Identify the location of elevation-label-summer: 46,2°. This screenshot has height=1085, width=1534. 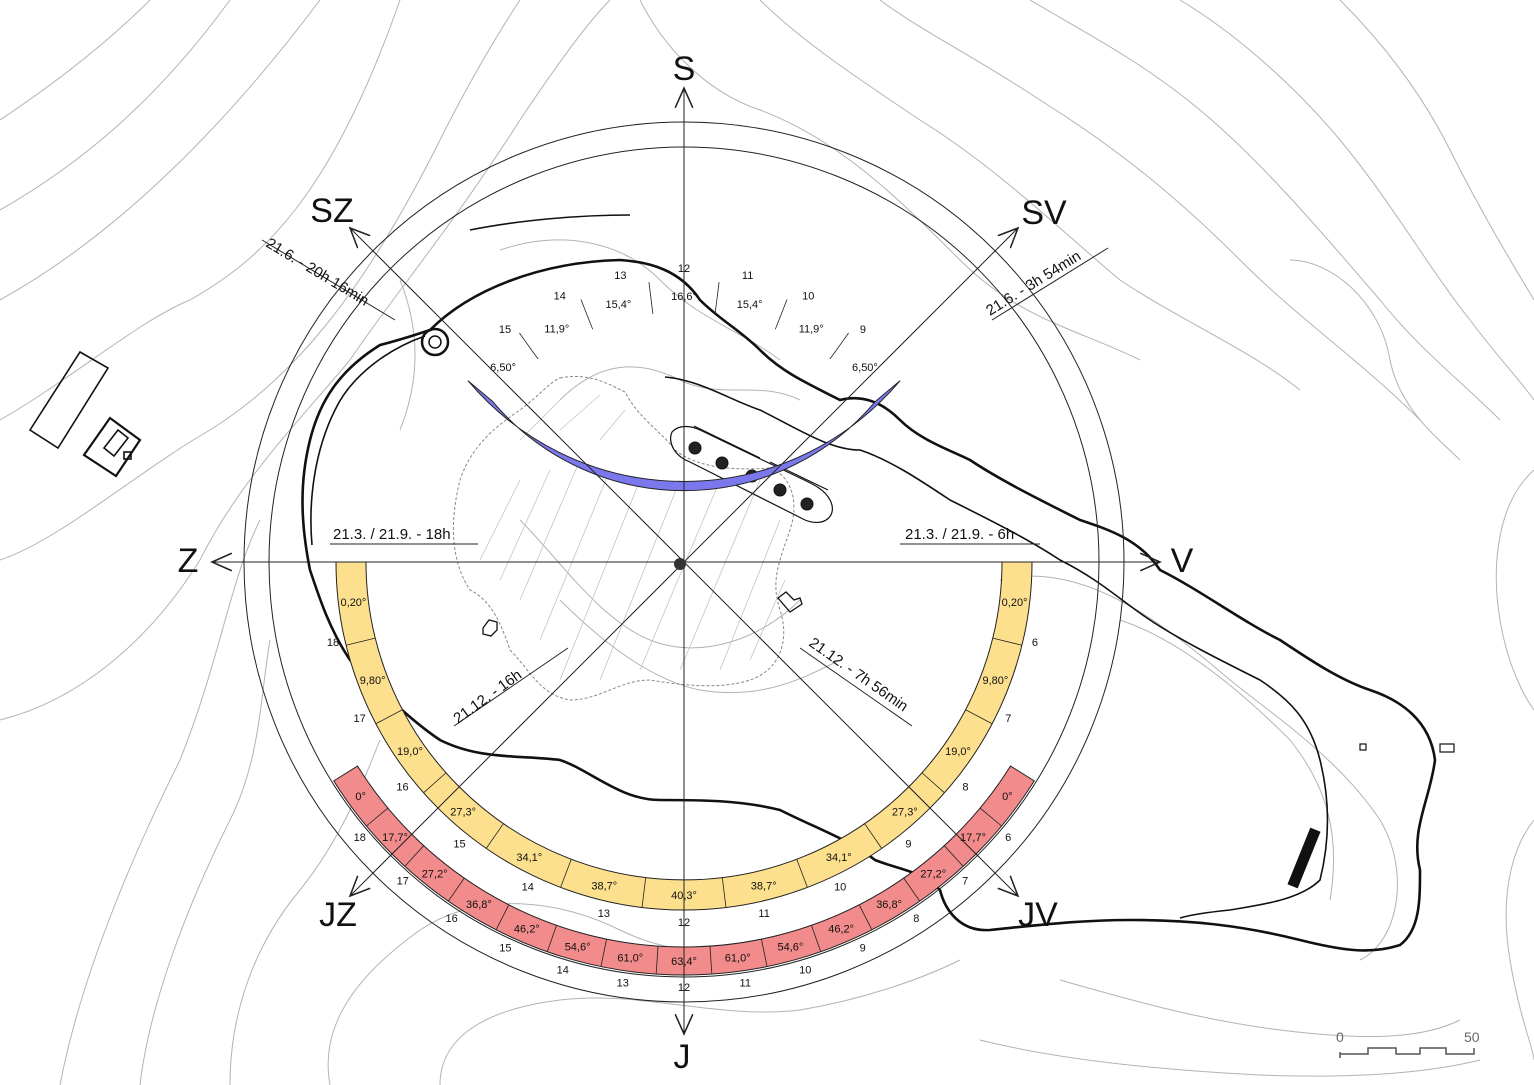
(841, 930).